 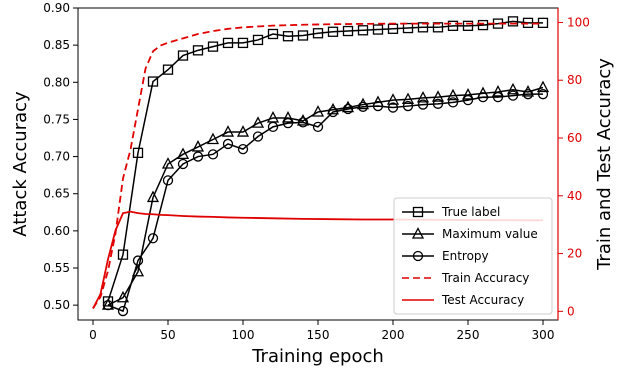 I want to click on legend-box, so click(x=473, y=256).